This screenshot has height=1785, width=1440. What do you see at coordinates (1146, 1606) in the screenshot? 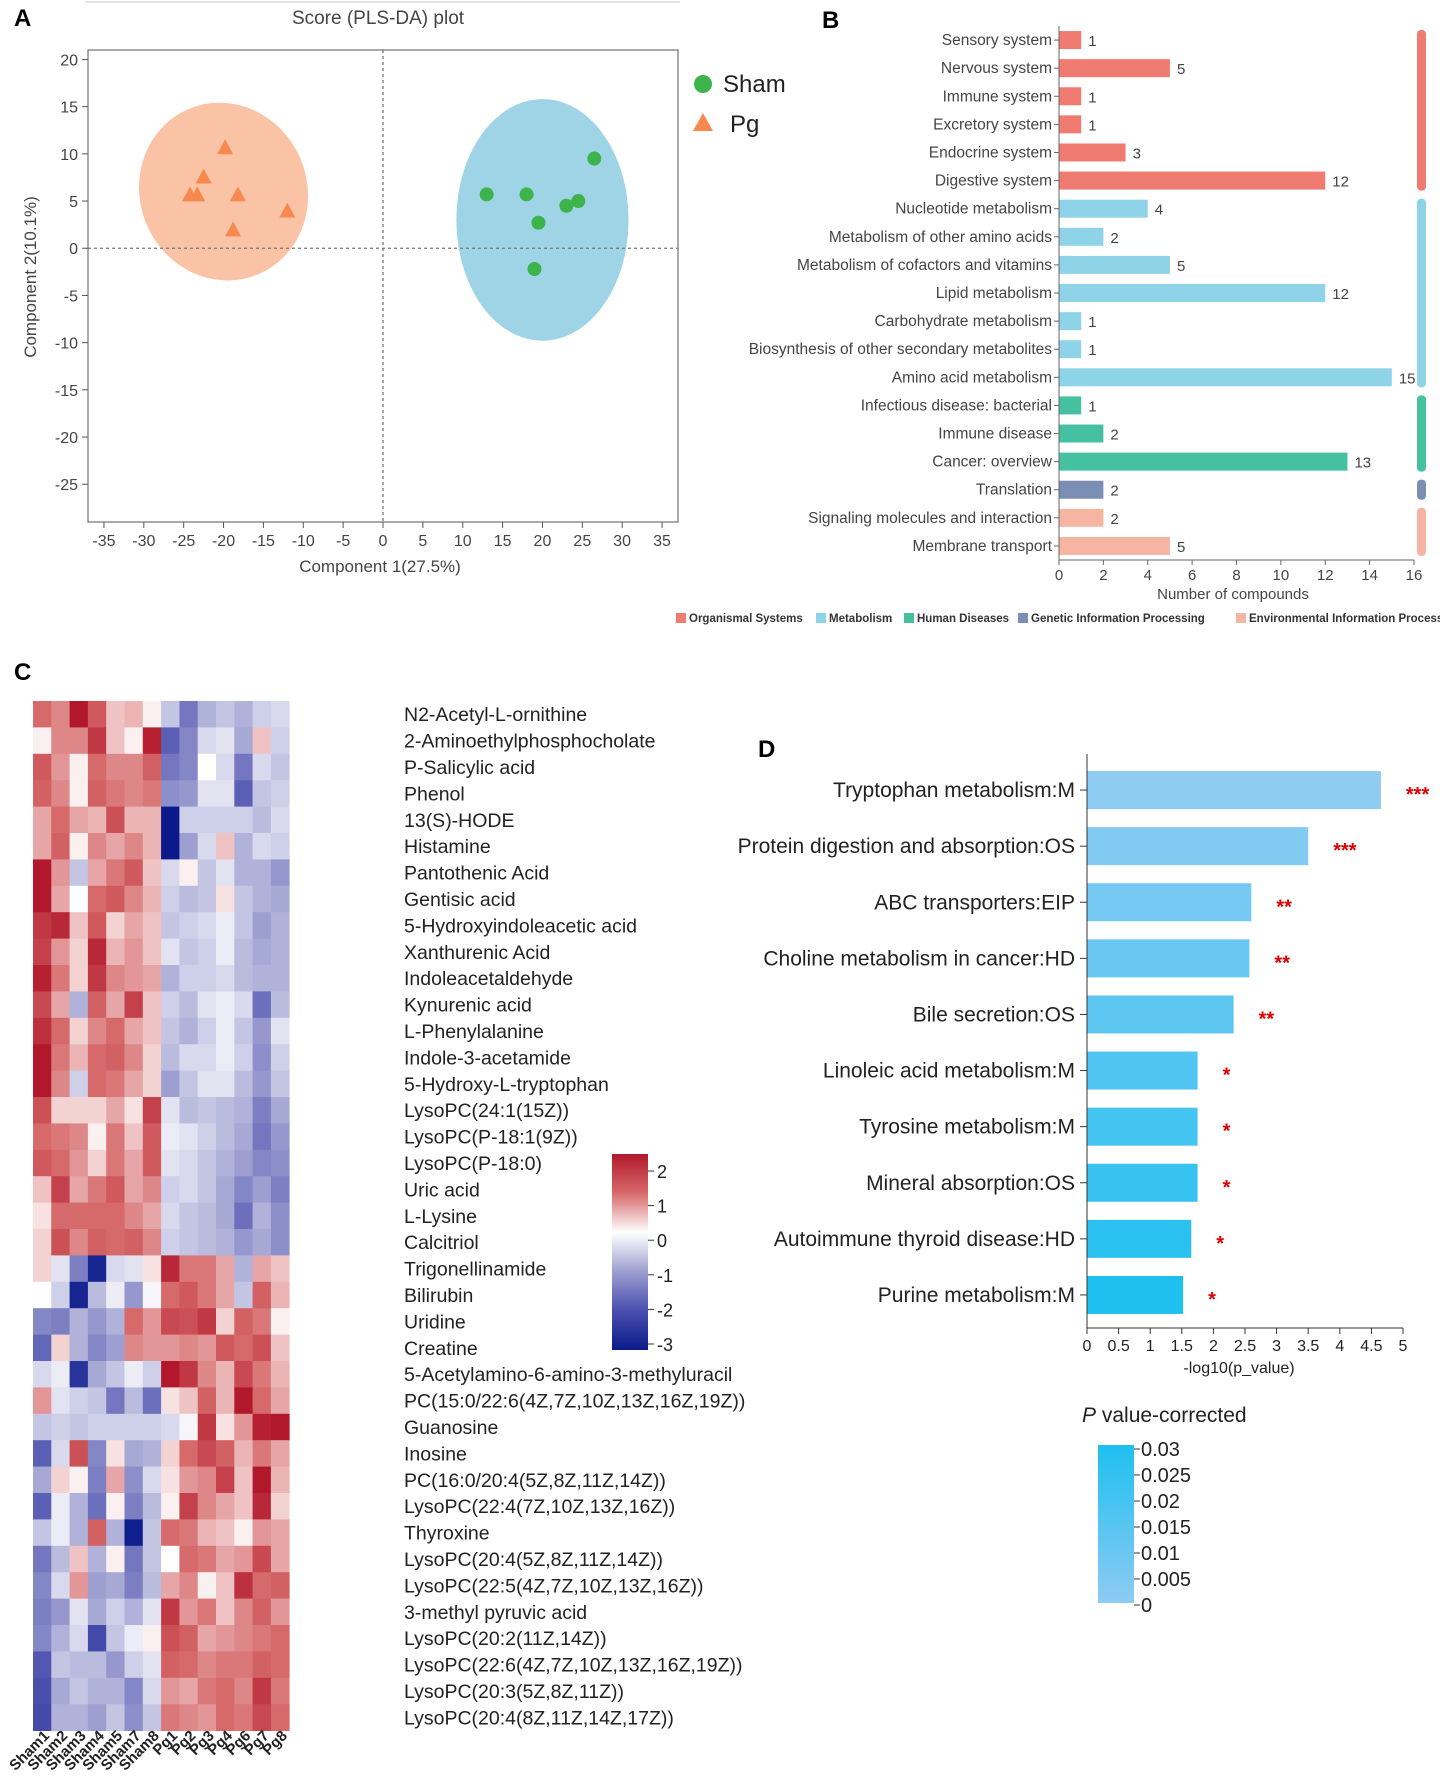
I see `pvalue-tick-label: 0` at bounding box center [1146, 1606].